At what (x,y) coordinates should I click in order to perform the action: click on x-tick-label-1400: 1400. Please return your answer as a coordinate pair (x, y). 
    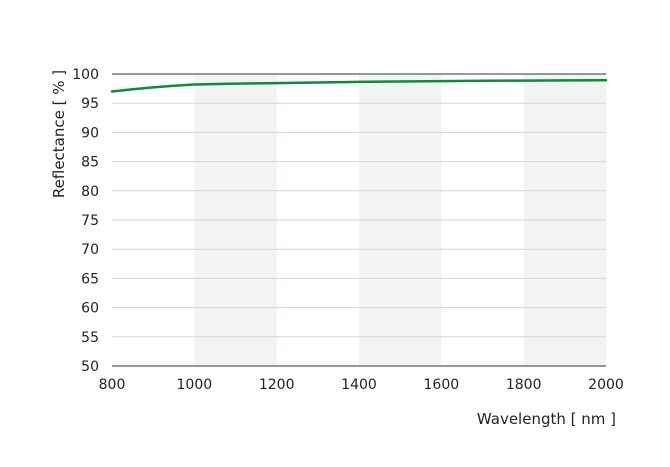
    Looking at the image, I should click on (359, 385).